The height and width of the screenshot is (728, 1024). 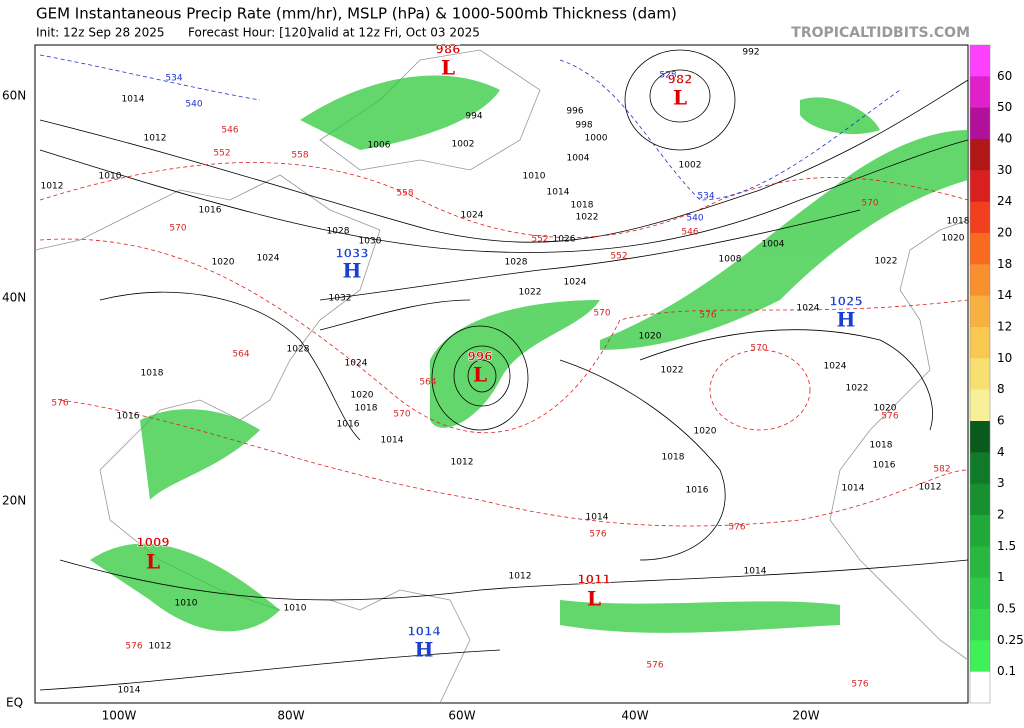 What do you see at coordinates (574, 112) in the screenshot?
I see `isobar-label: 996` at bounding box center [574, 112].